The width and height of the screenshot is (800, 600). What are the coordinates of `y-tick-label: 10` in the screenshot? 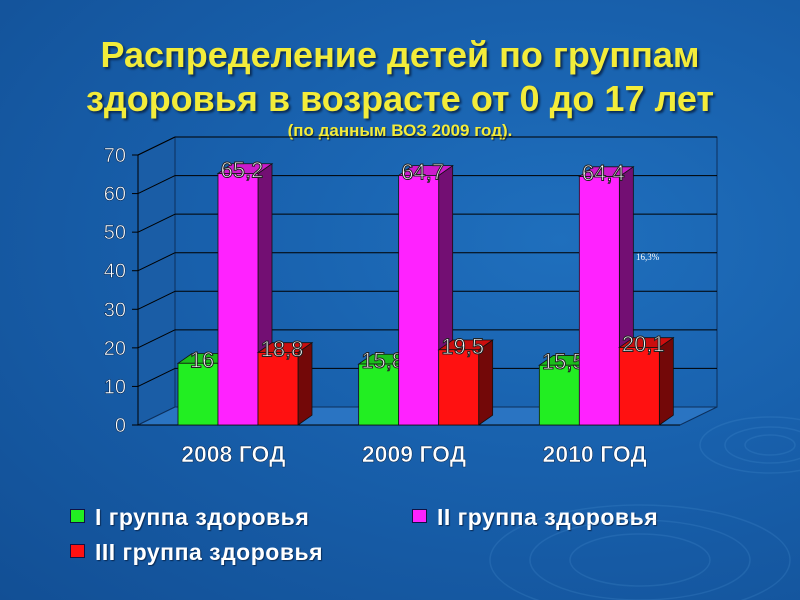 It's located at (115, 387).